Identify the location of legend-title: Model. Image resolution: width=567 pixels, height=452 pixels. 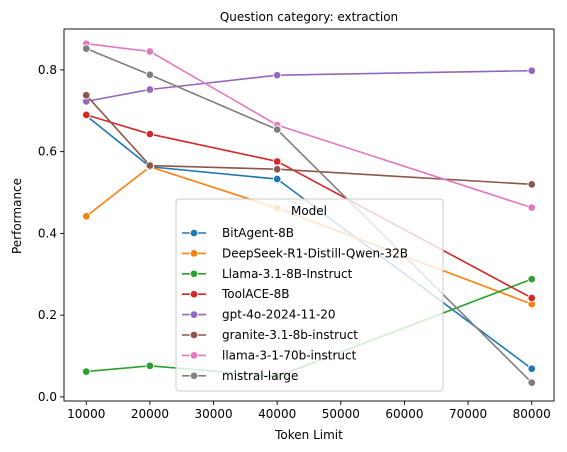
(309, 211).